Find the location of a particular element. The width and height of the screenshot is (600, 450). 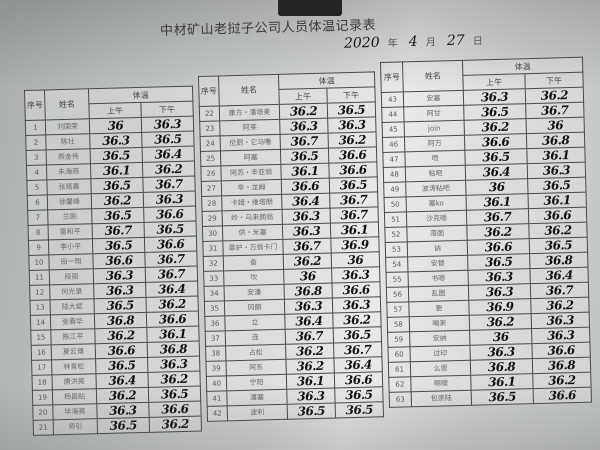

row-name: 燕金伟 is located at coordinates (68, 156).